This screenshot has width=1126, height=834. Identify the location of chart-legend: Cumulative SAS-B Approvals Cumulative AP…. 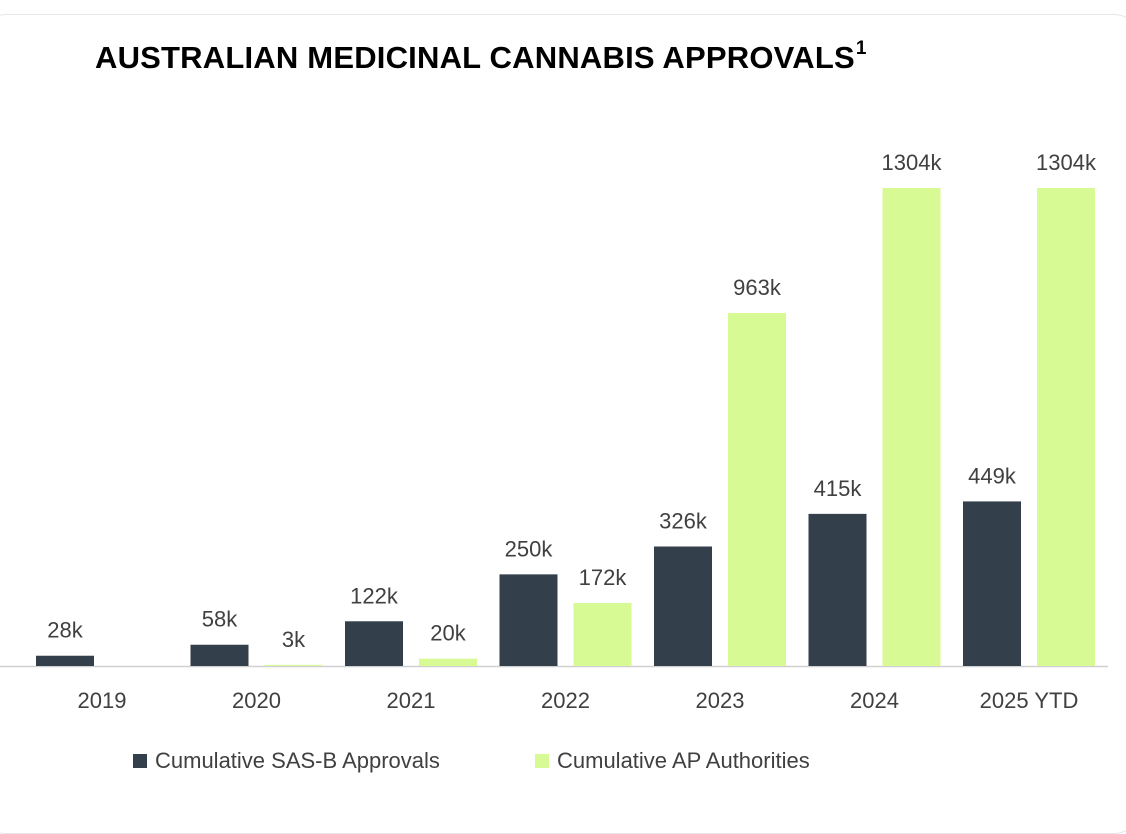
(563, 761).